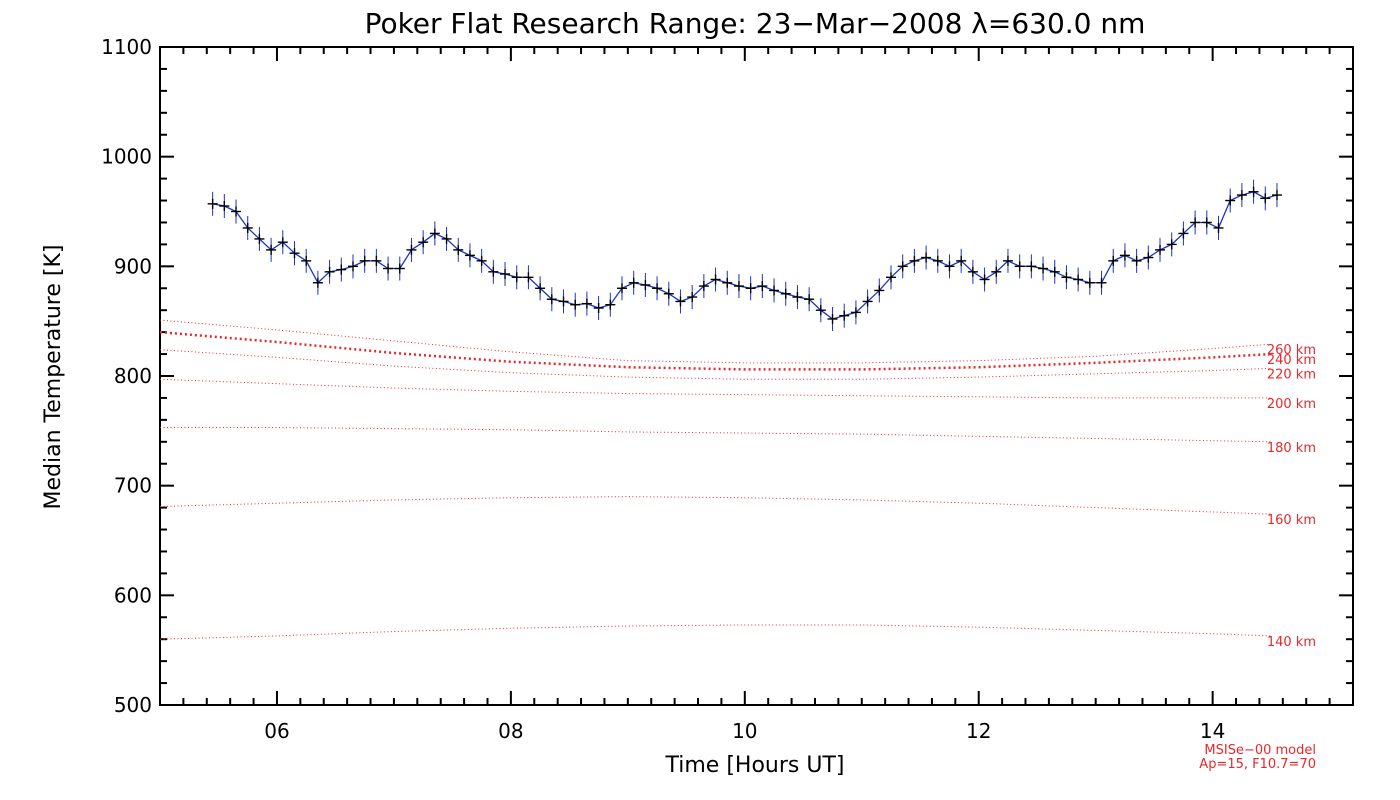 The image size is (1400, 800). What do you see at coordinates (1291, 360) in the screenshot?
I see `model-curve-label: 240 km` at bounding box center [1291, 360].